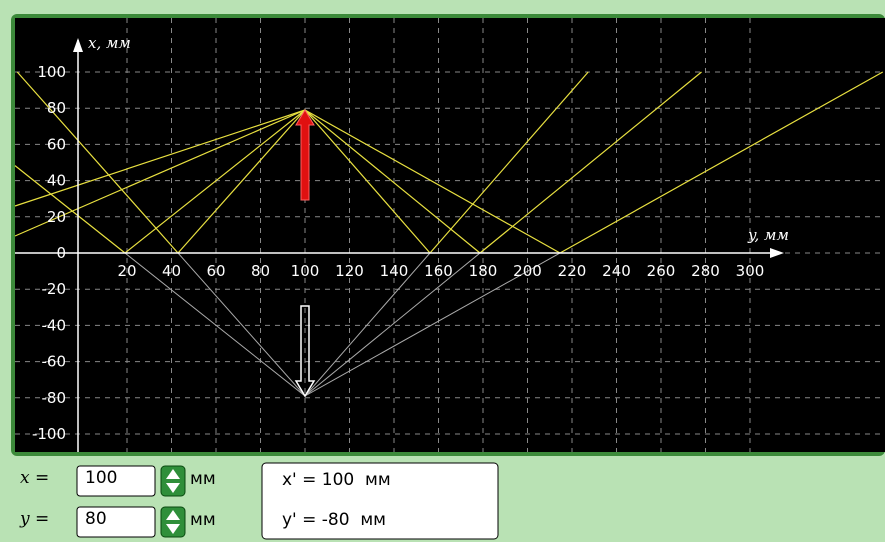 The image size is (885, 542). I want to click on y-label: y =, so click(34, 519).